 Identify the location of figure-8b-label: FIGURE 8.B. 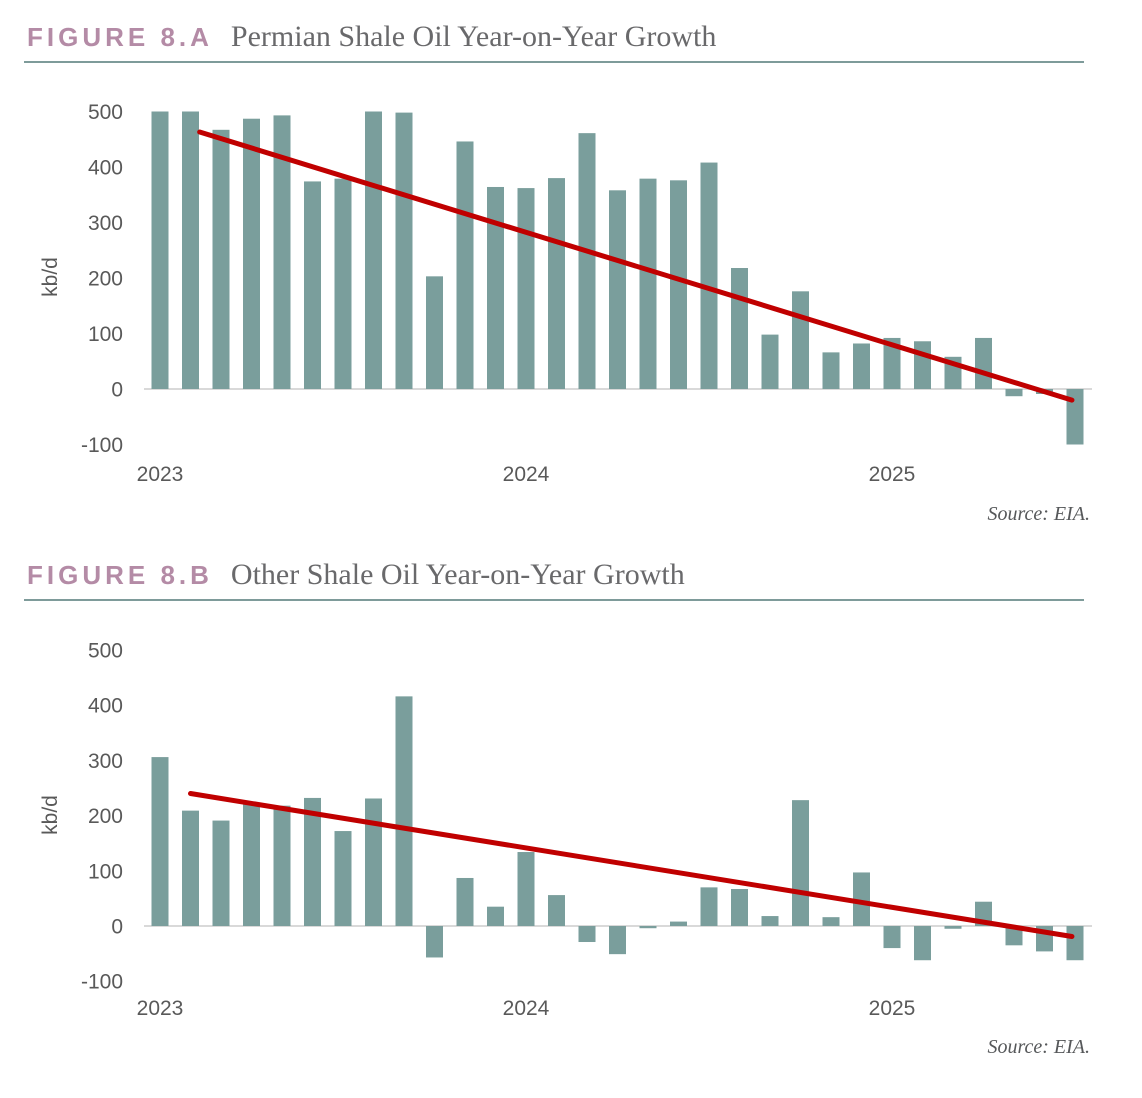
(120, 575).